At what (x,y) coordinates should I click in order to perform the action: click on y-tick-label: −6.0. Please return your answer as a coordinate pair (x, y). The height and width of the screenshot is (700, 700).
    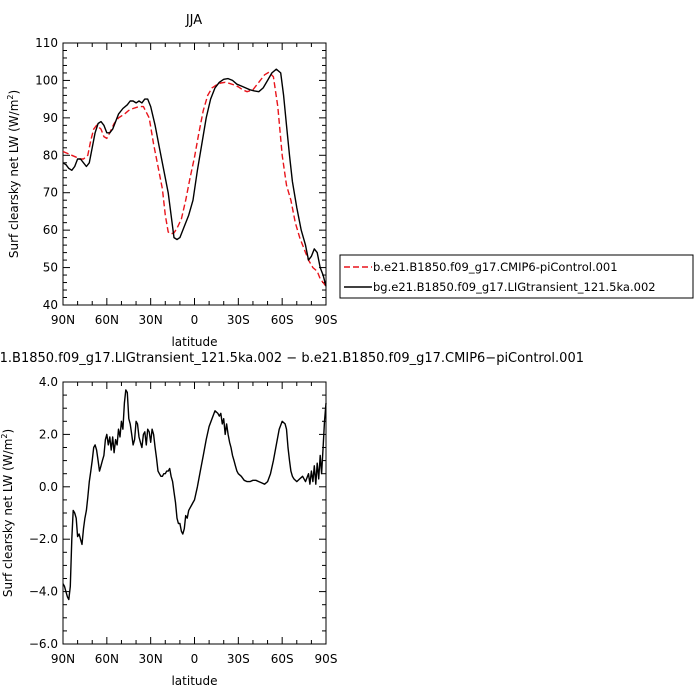
    Looking at the image, I should click on (43, 644).